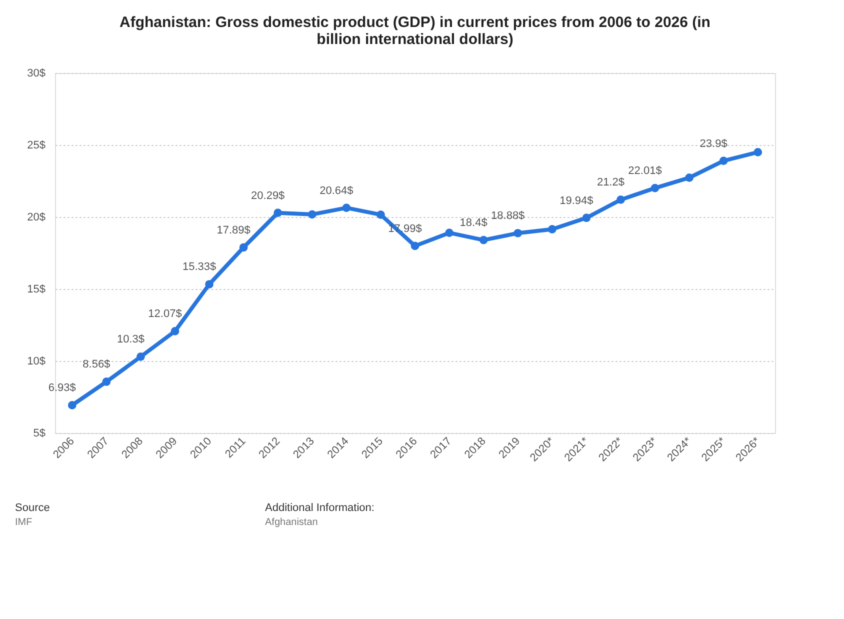 This screenshot has height=619, width=844. Describe the element at coordinates (165, 314) in the screenshot. I see `data-label: 12.07$` at that location.